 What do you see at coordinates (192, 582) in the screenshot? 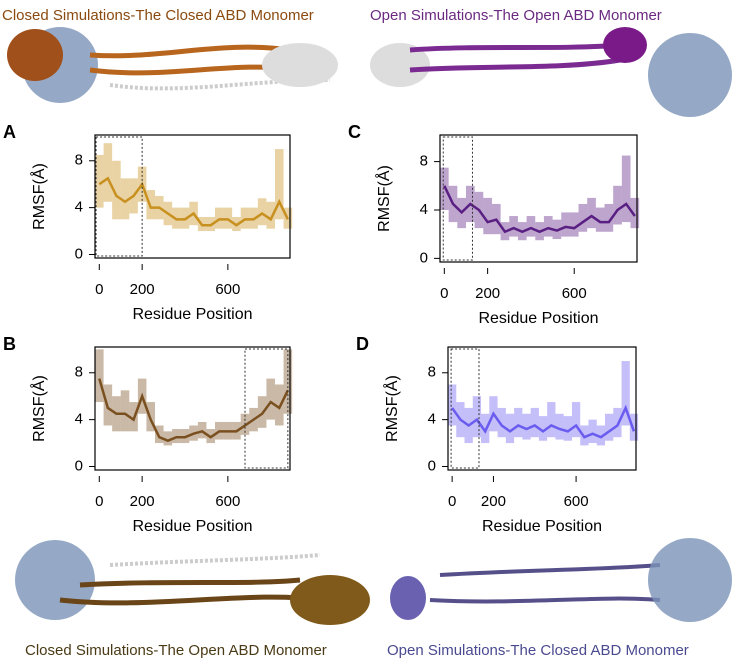
I see `protein-bottom-left` at bounding box center [192, 582].